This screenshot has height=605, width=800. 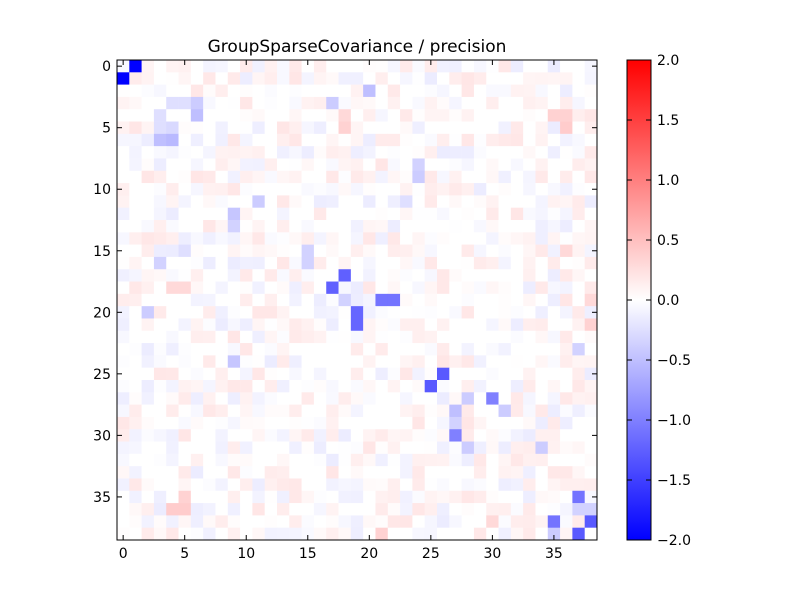 What do you see at coordinates (674, 421) in the screenshot?
I see `colorbar-tick-label: −1.0` at bounding box center [674, 421].